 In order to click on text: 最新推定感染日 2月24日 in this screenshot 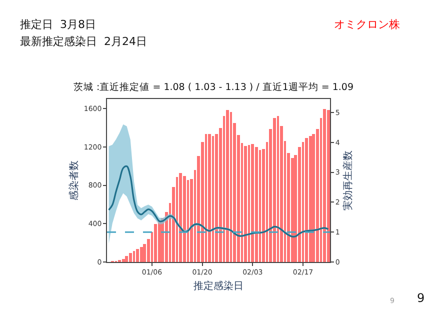, I will do `click(83, 41)`.